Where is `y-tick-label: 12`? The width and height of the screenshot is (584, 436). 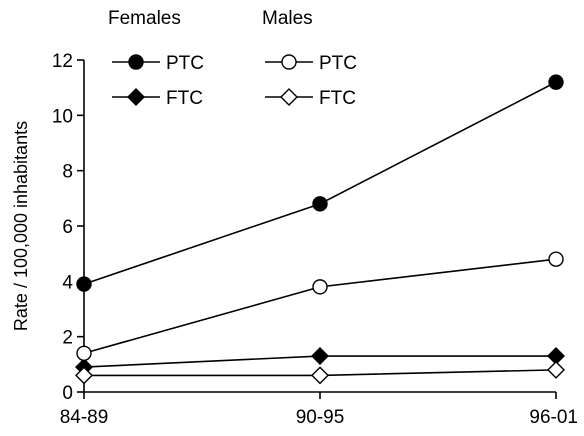
y-tick-label: 12 is located at coordinates (62, 61).